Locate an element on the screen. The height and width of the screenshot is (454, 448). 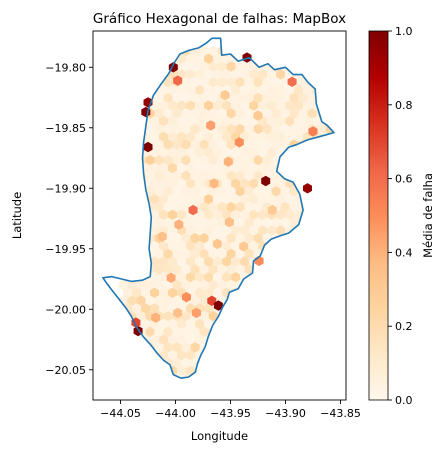
colorbar-tick-label: 1.0 is located at coordinates (404, 31).